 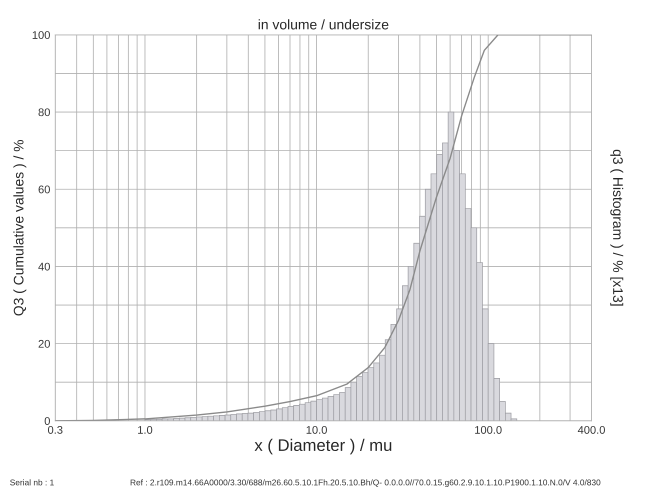 I want to click on y-tick-label: 60, so click(x=44, y=190).